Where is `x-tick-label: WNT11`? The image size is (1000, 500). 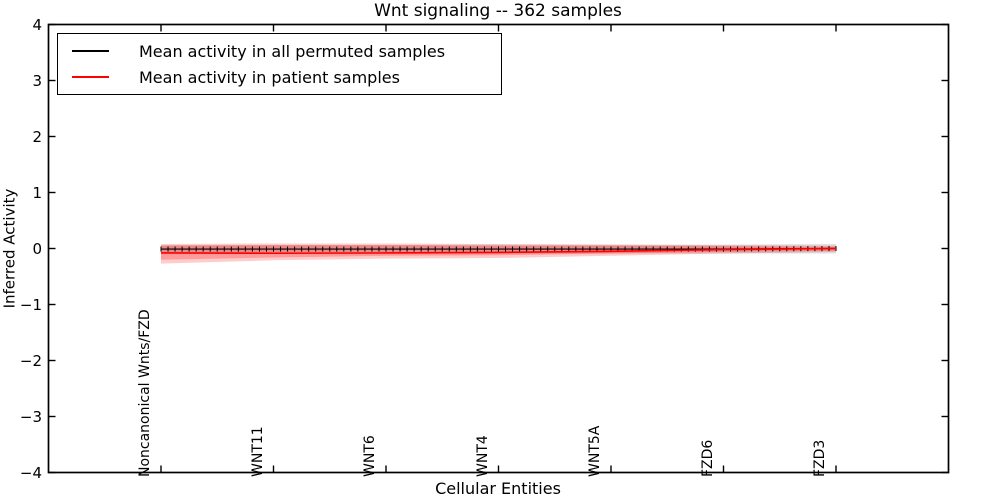
x-tick-label: WNT11 is located at coordinates (257, 451).